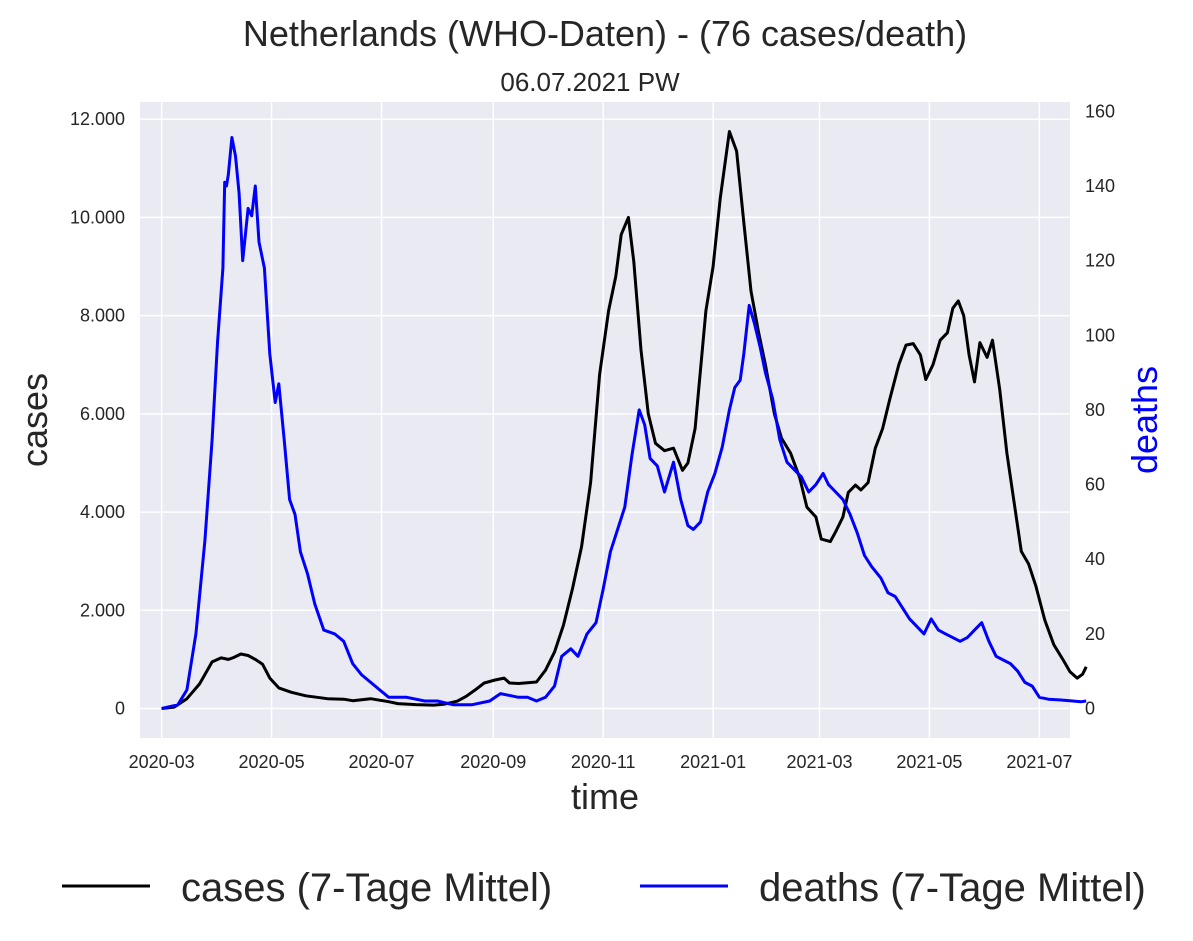 The image size is (1193, 941). What do you see at coordinates (1100, 335) in the screenshot?
I see `y-tick-label-right: 100` at bounding box center [1100, 335].